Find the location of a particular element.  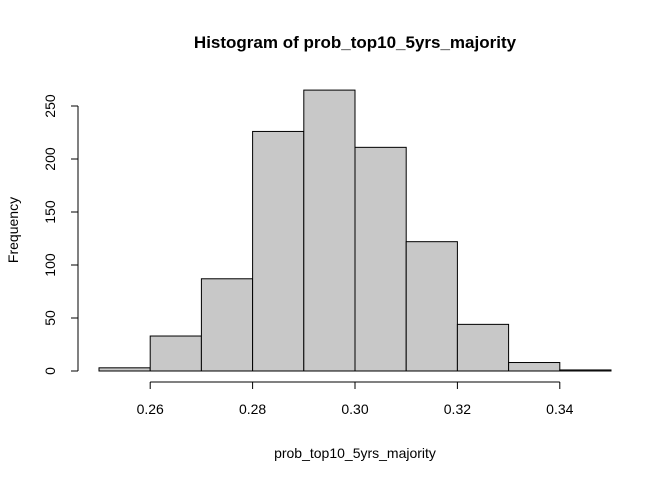

y-tick-label: 0 is located at coordinates (50, 371).